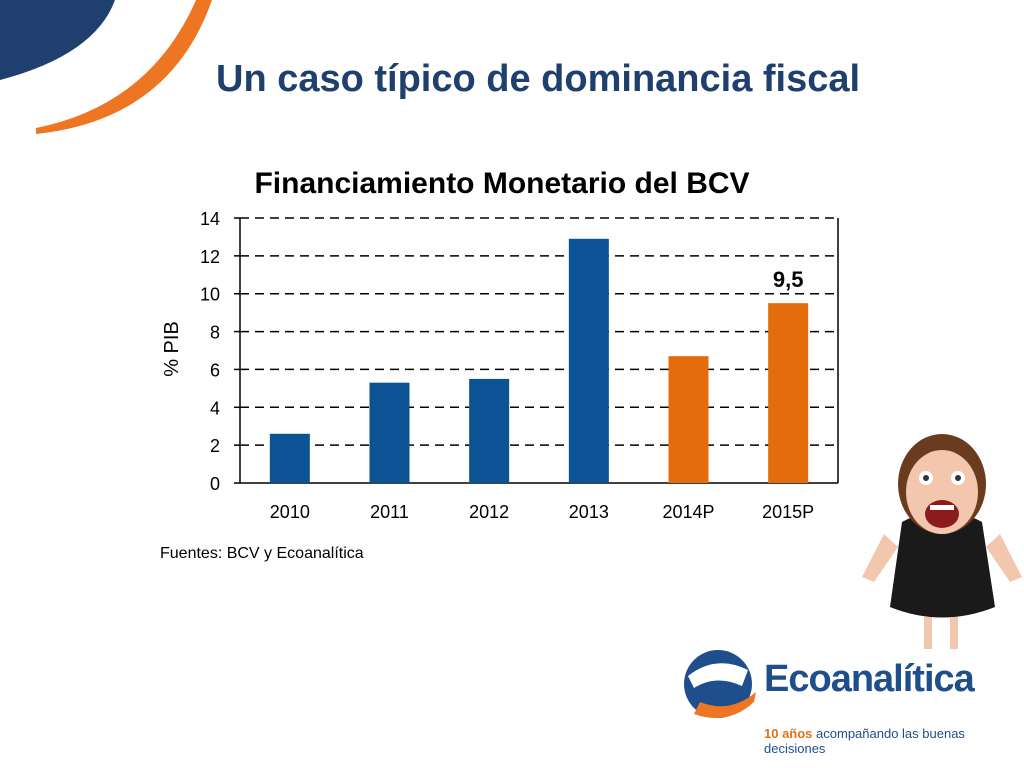 The width and height of the screenshot is (1024, 768). Describe the element at coordinates (489, 430) in the screenshot. I see `bar-2012` at that location.